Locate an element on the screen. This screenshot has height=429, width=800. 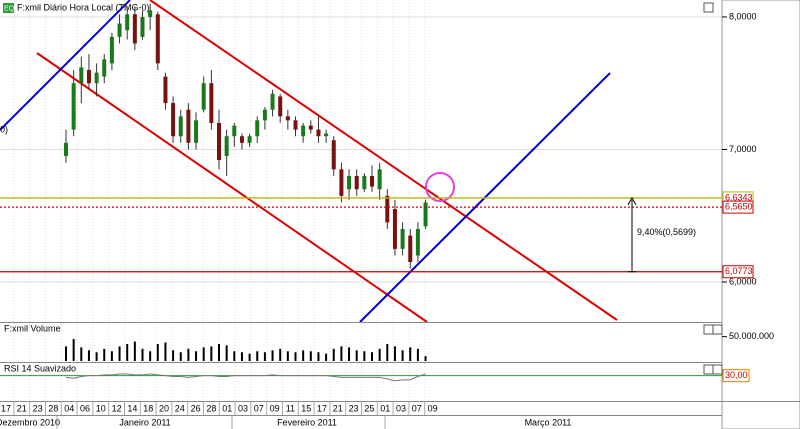
y-tick-label: 8,0000 is located at coordinates (743, 16).